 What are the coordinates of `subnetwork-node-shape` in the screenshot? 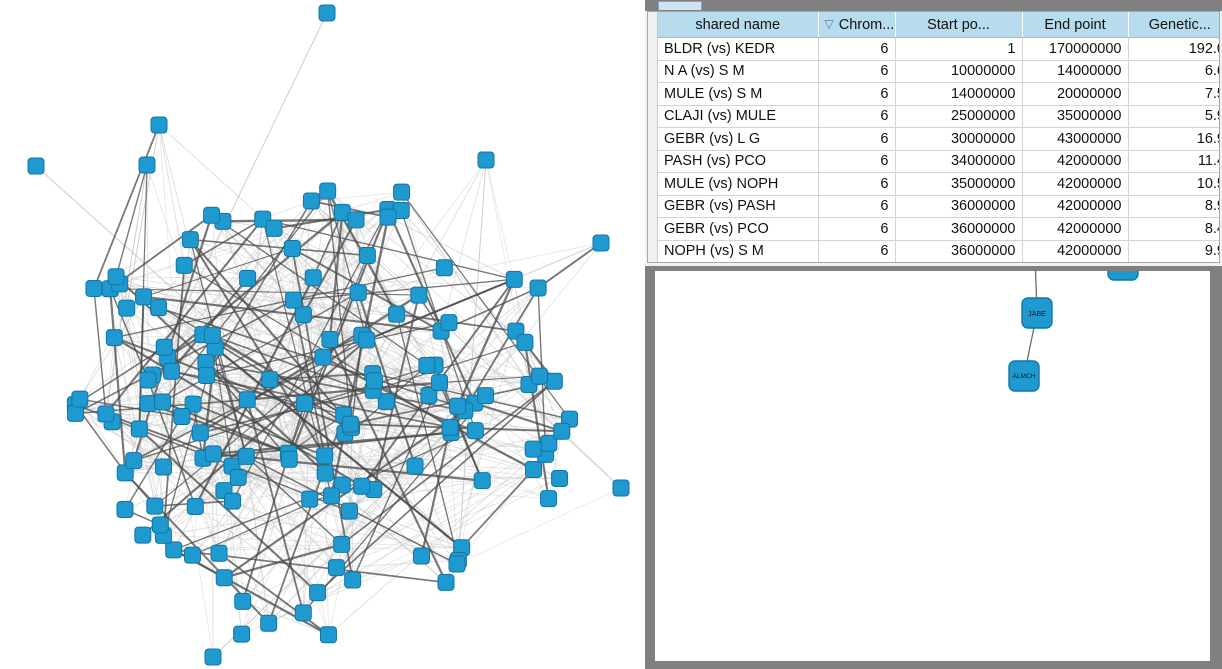 It's located at (1037, 313).